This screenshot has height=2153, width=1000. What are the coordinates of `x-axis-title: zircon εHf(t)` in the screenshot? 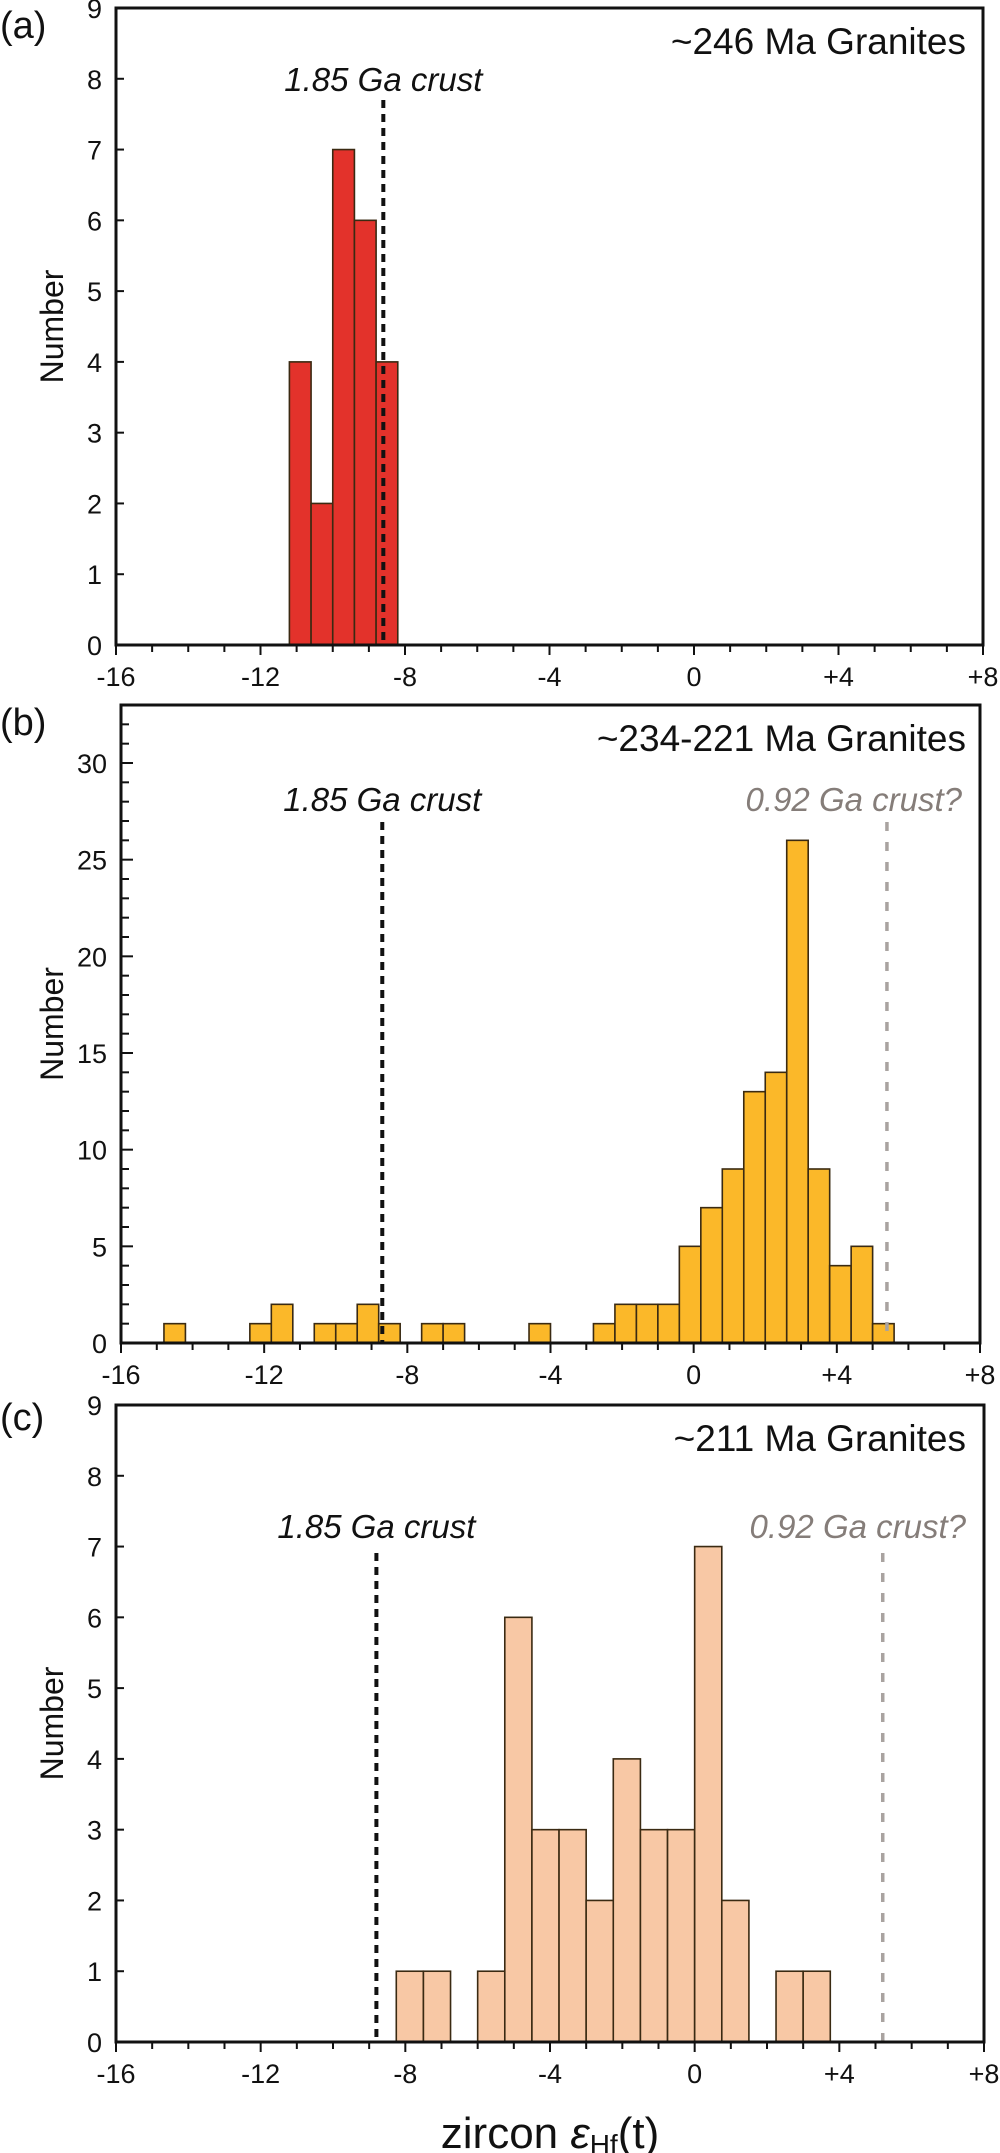 It's located at (550, 2131).